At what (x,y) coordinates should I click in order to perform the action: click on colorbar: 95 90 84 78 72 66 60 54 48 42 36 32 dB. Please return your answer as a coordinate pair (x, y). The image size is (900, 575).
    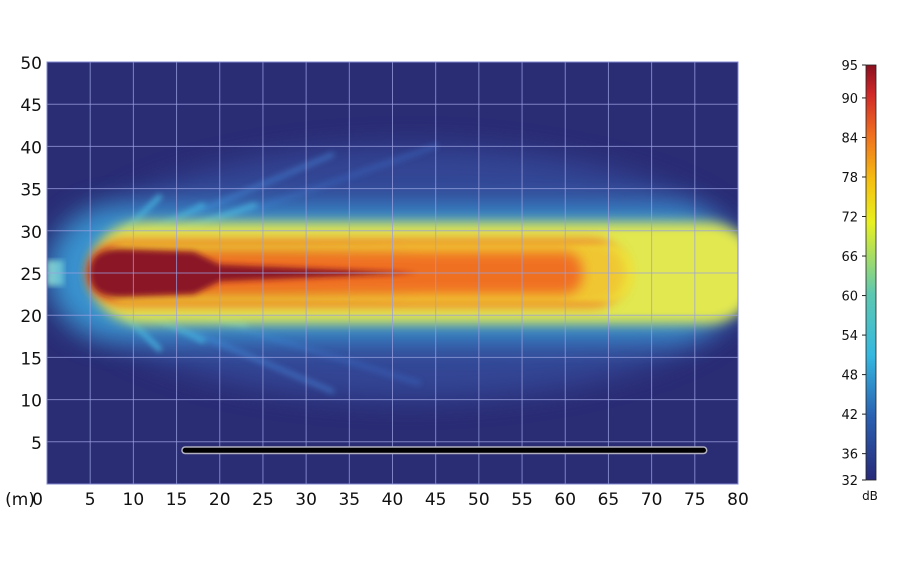
    Looking at the image, I should click on (859, 281).